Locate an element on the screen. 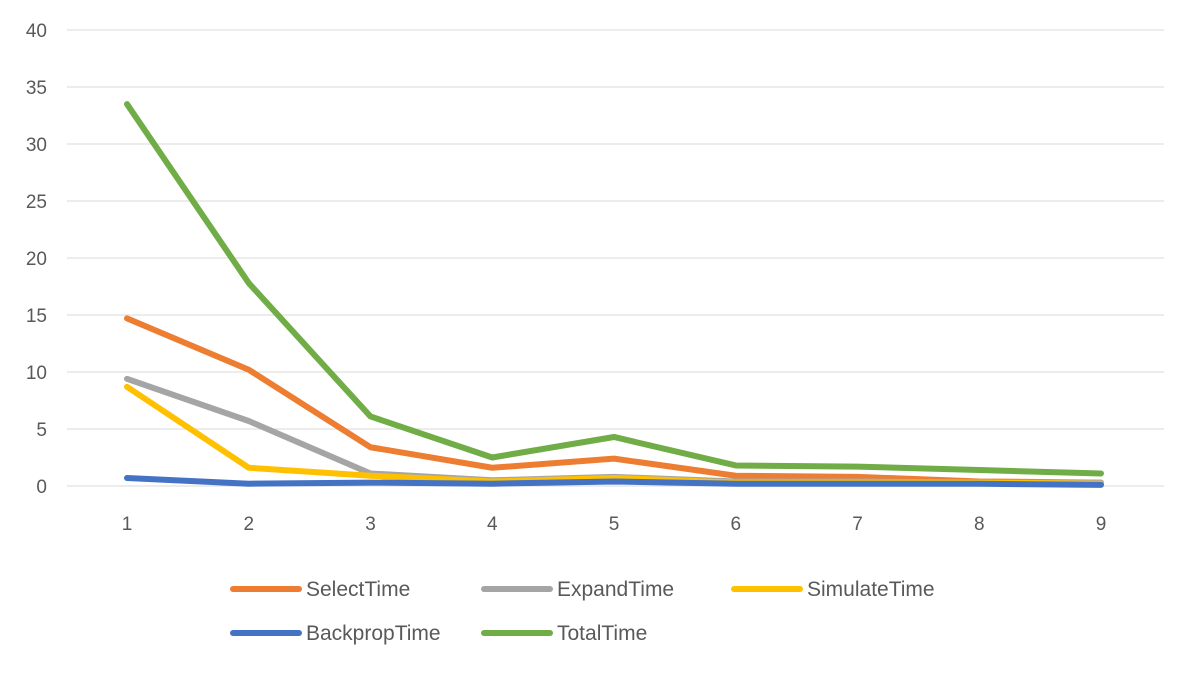 This screenshot has width=1196, height=676. x-tick-label: 1 is located at coordinates (127, 524).